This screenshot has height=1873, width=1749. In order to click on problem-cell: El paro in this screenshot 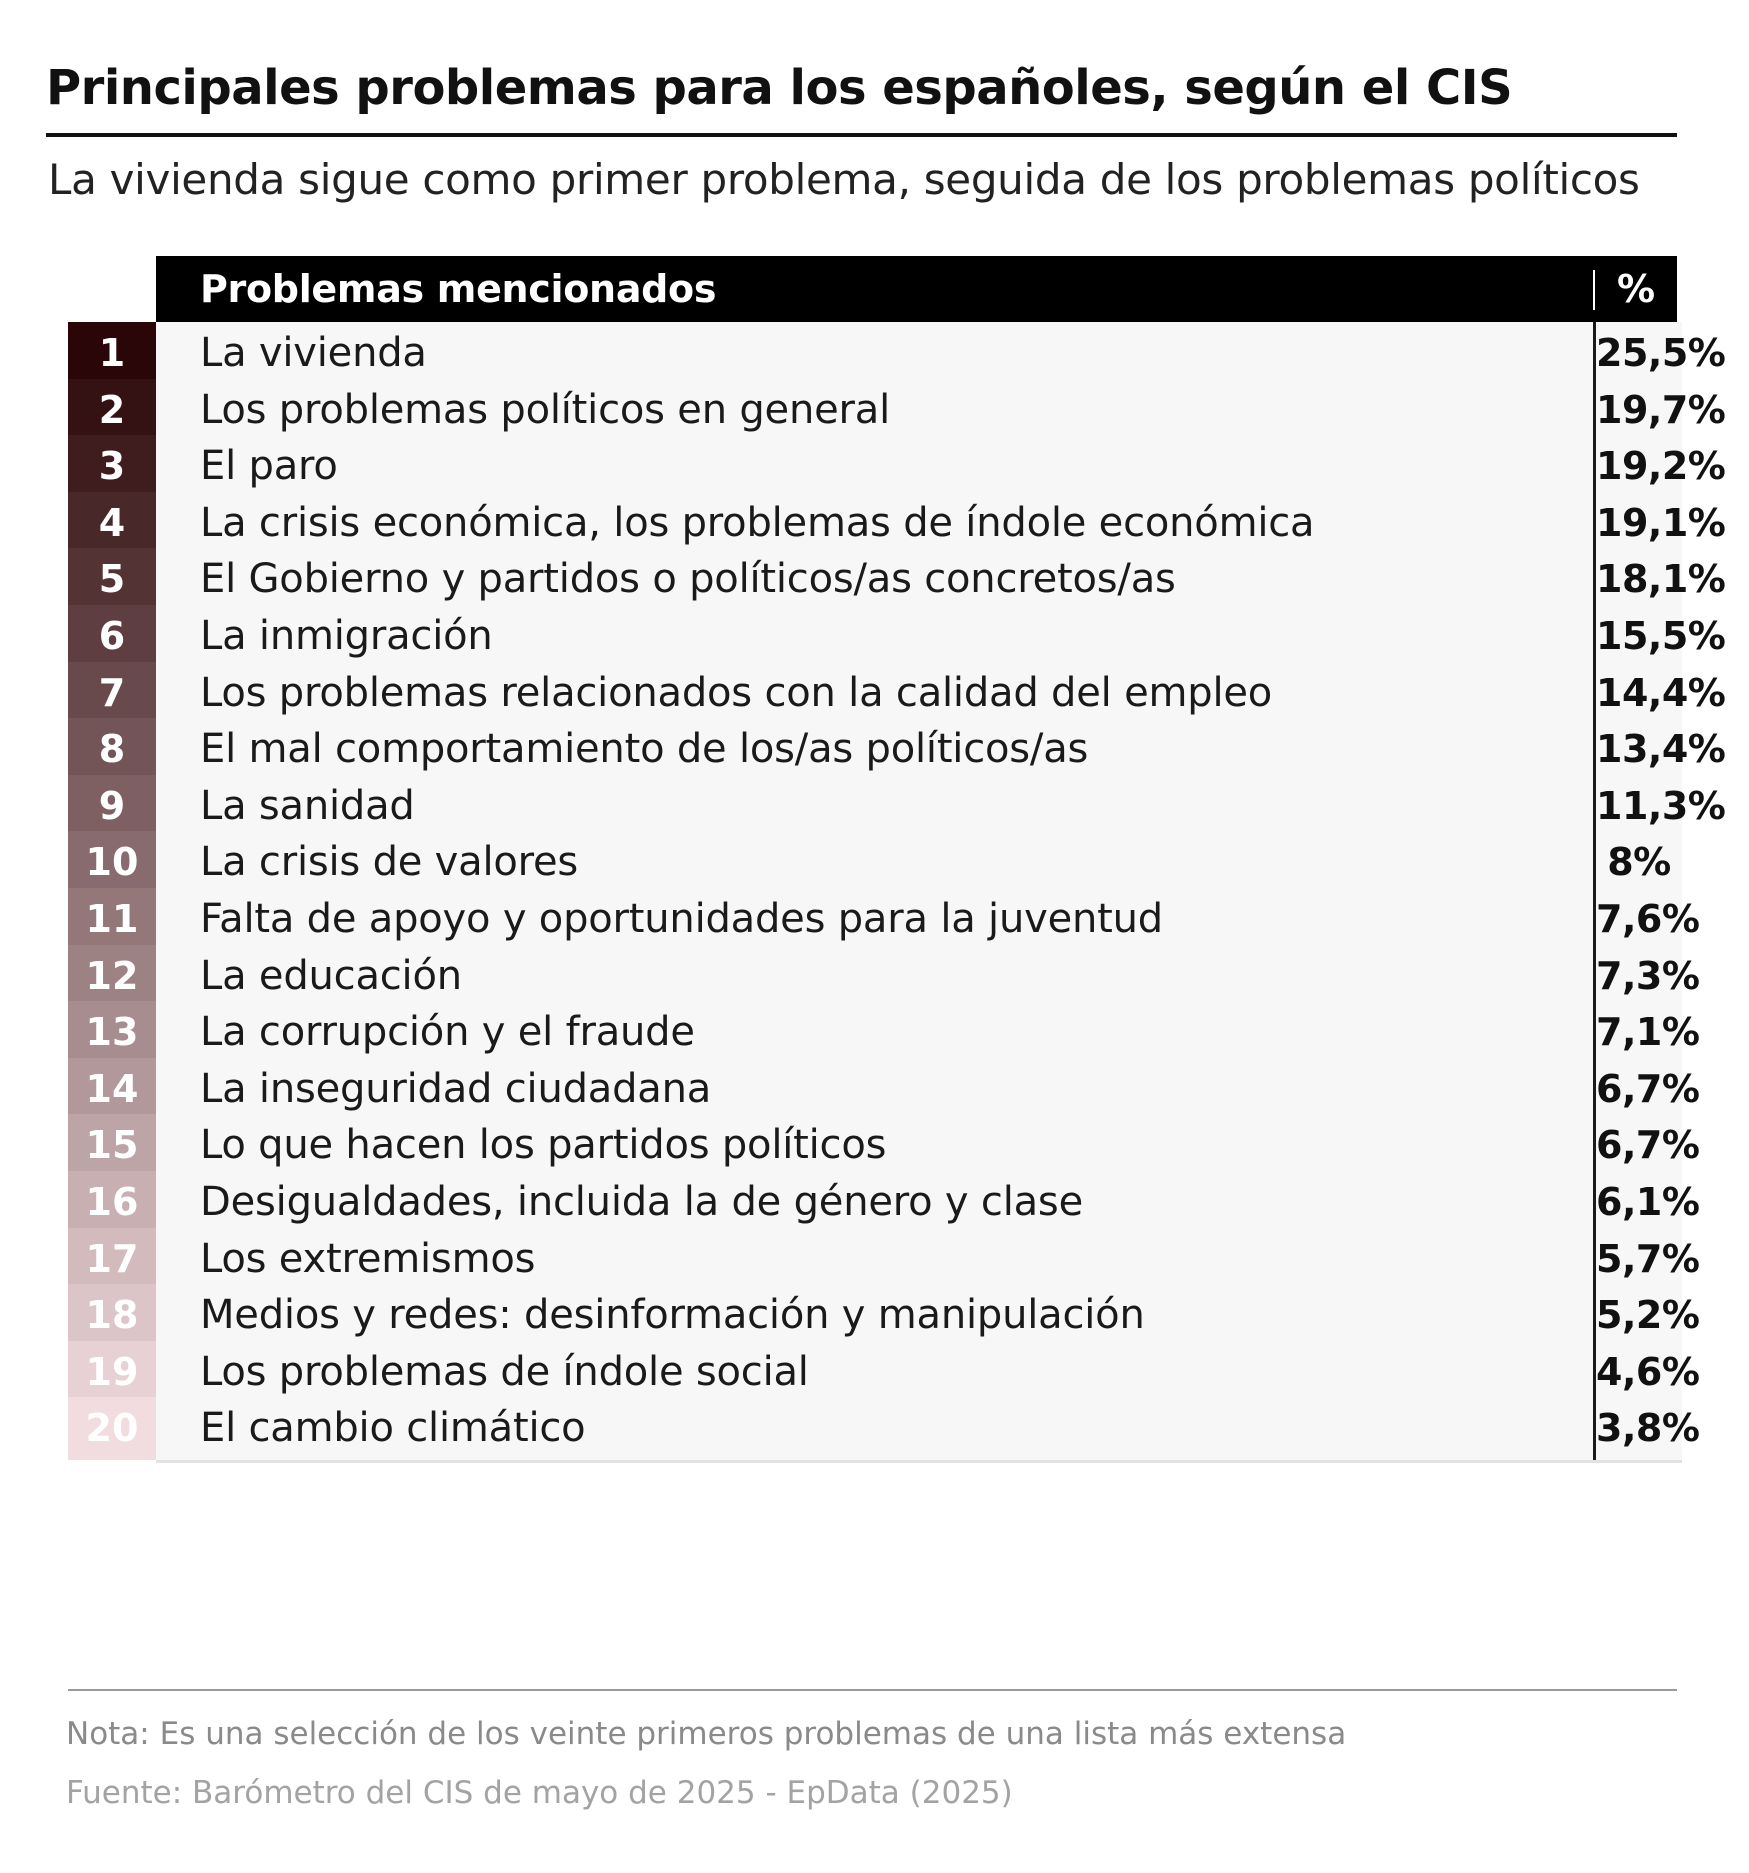, I will do `click(874, 467)`.